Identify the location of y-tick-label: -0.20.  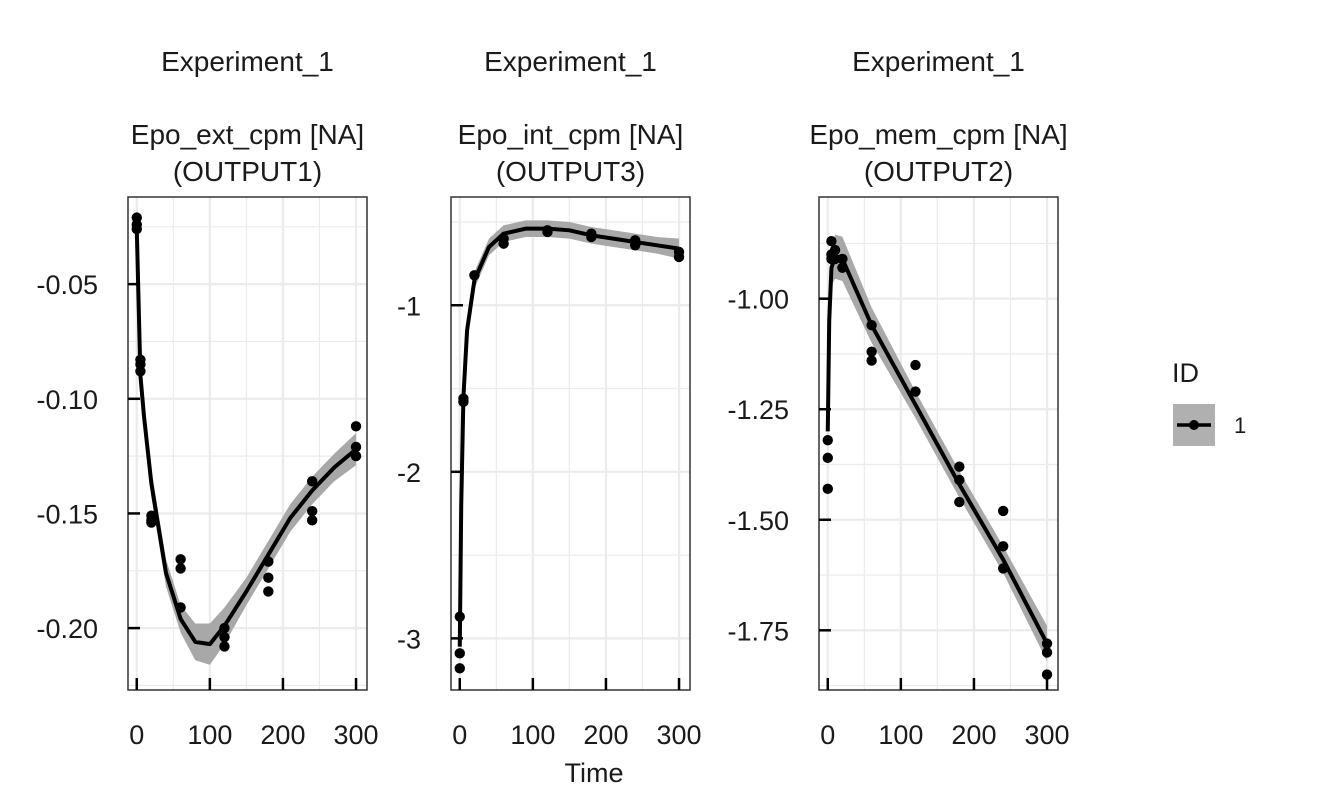
(67, 629).